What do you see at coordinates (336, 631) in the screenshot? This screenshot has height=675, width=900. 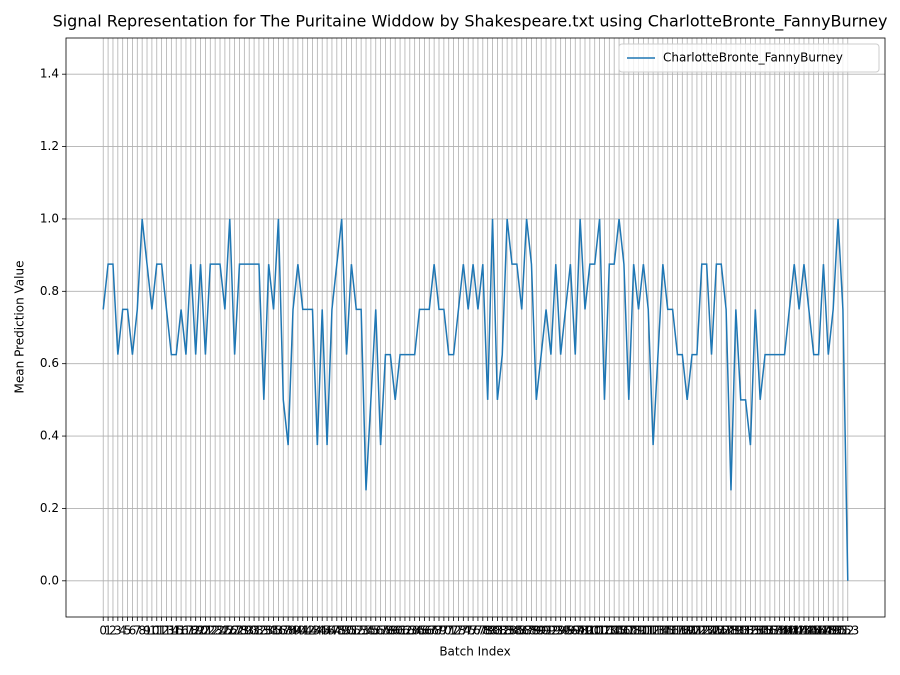 I see `x-tick-label: 48` at bounding box center [336, 631].